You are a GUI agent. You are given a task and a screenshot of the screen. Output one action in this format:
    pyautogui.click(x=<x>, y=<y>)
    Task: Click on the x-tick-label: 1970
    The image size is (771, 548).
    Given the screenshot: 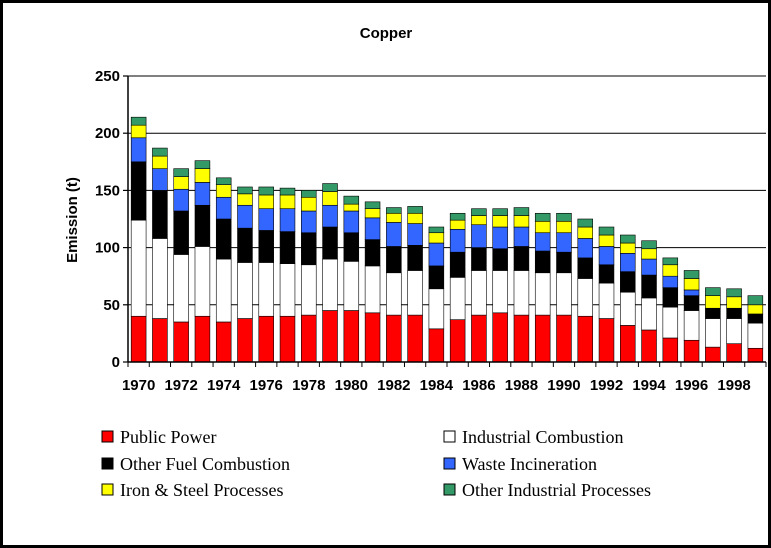 What is the action you would take?
    pyautogui.click(x=138, y=385)
    